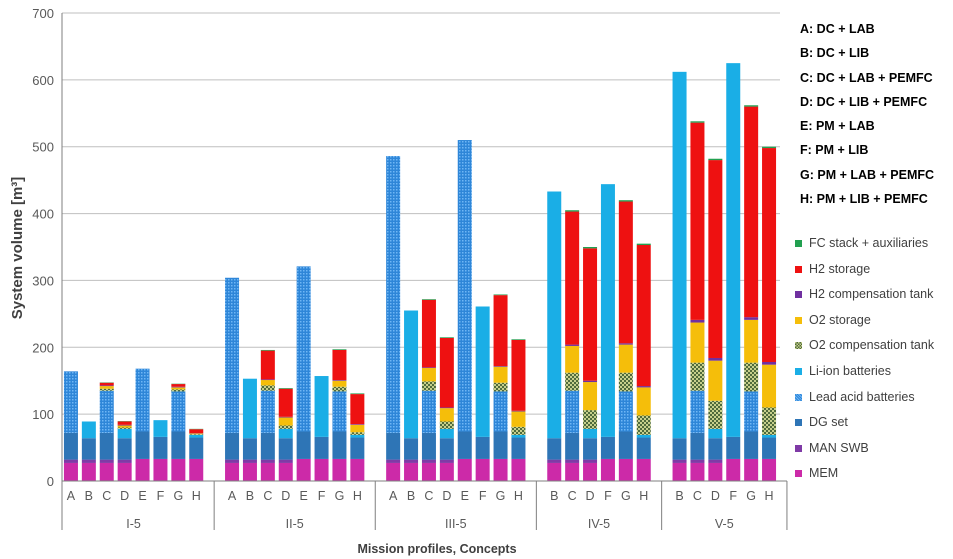 The image size is (953, 559). I want to click on group-label: IV-5, so click(599, 524).